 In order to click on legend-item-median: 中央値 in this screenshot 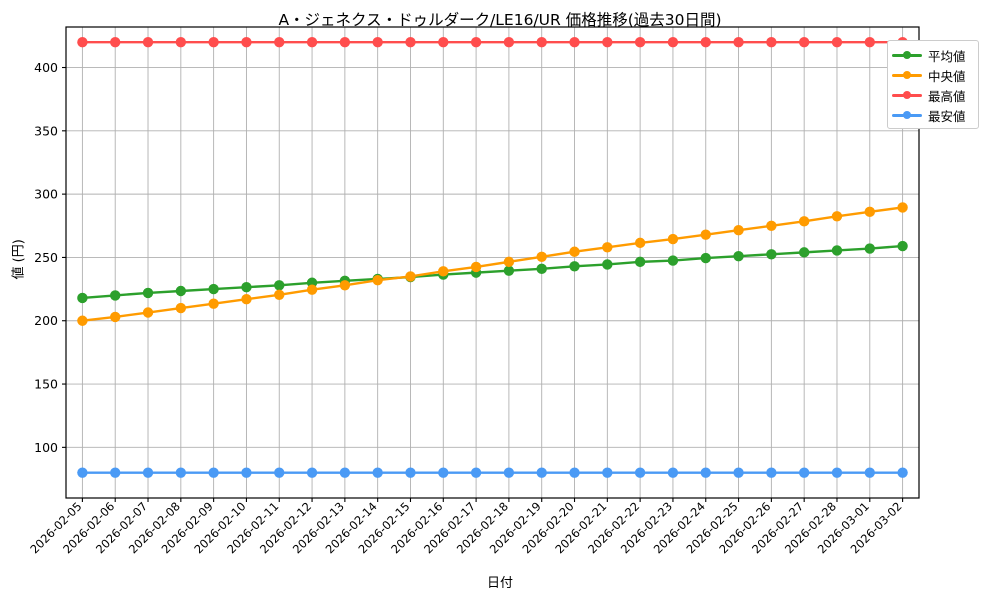, I will do `click(933, 75)`.